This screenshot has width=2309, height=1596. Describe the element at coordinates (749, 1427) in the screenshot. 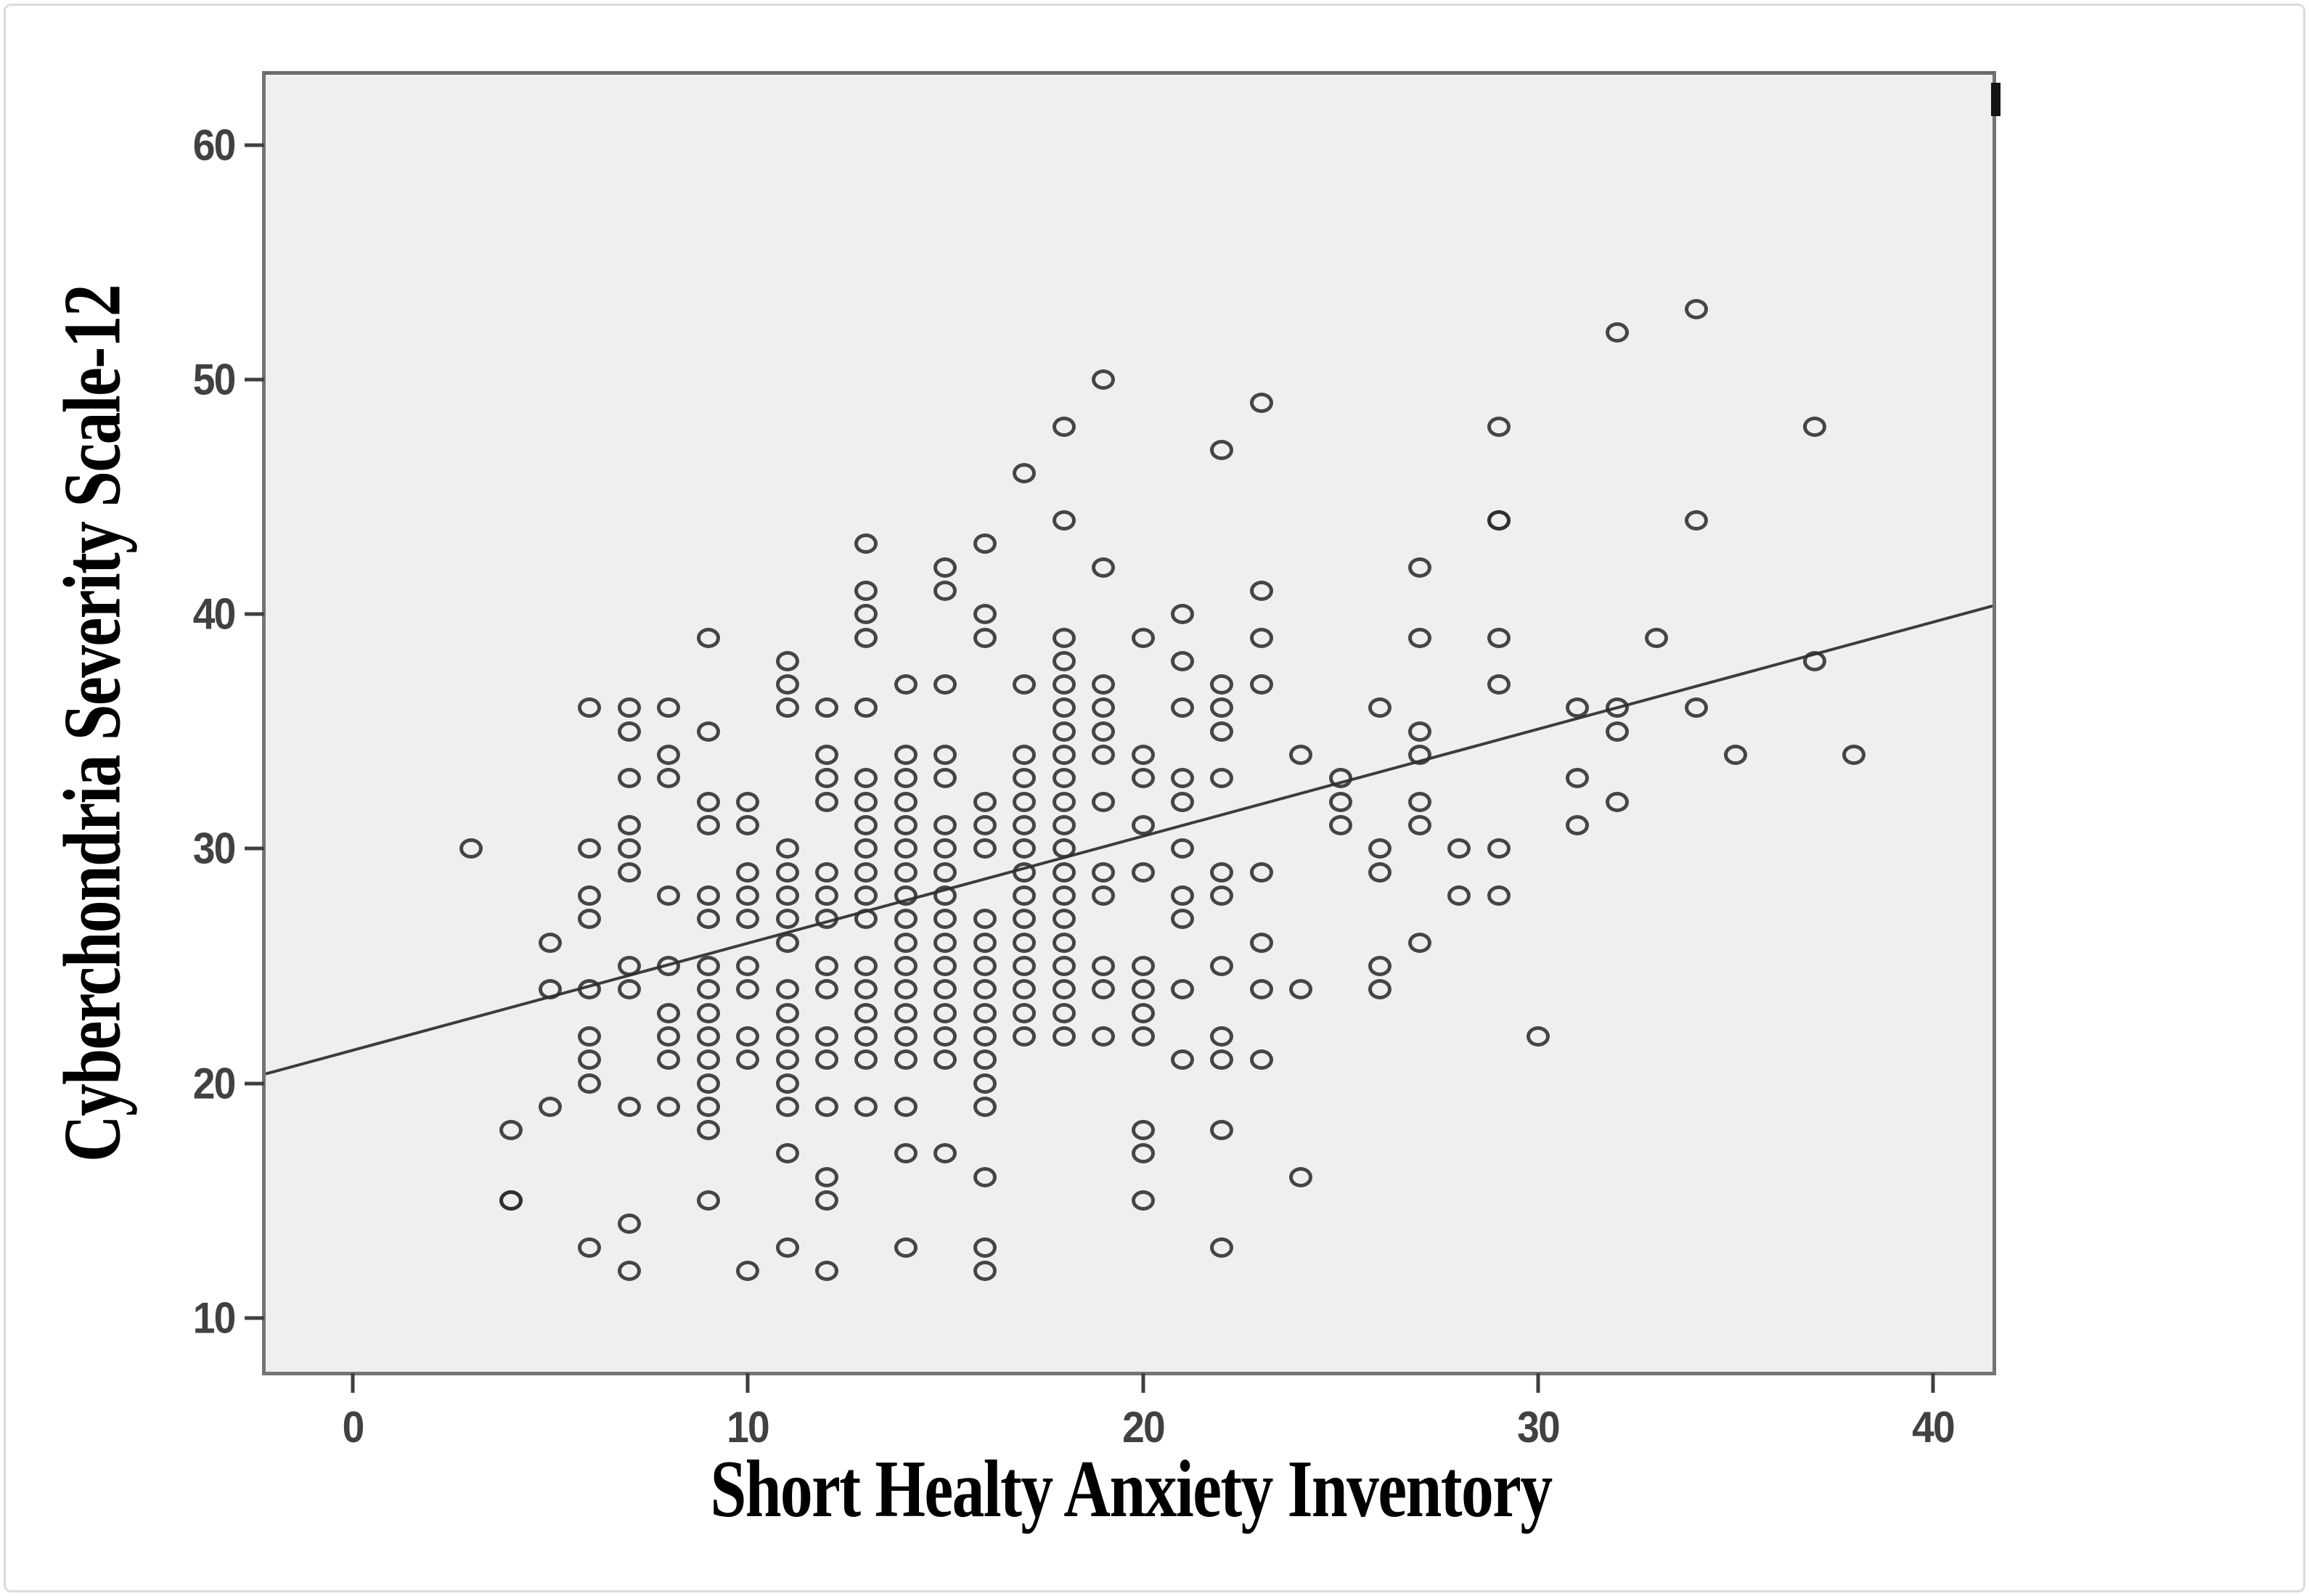

I see `x-tick-label: 10` at that location.